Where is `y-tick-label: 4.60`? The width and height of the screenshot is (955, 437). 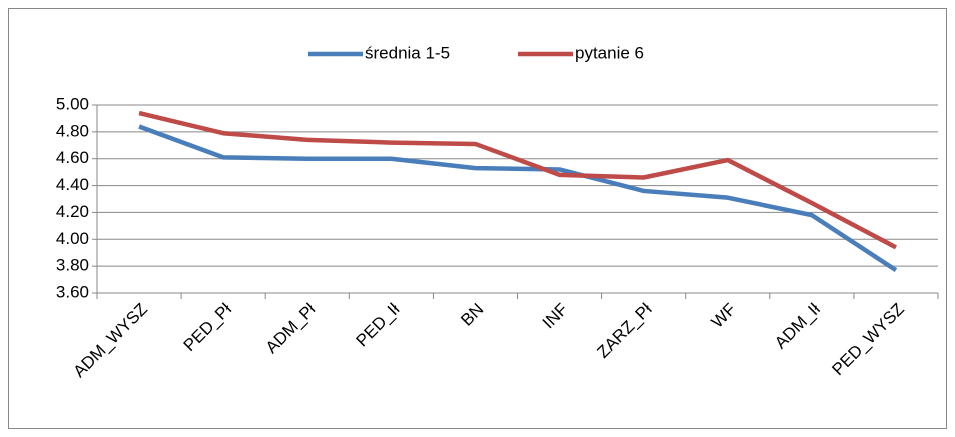 y-tick-label: 4.60 is located at coordinates (72, 157).